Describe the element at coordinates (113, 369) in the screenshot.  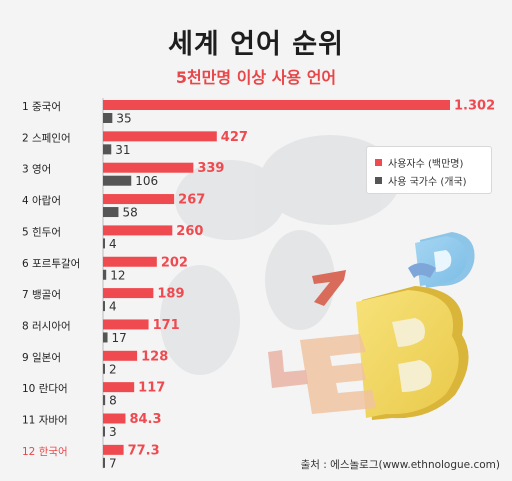
I see `value-label-countries: 2` at that location.